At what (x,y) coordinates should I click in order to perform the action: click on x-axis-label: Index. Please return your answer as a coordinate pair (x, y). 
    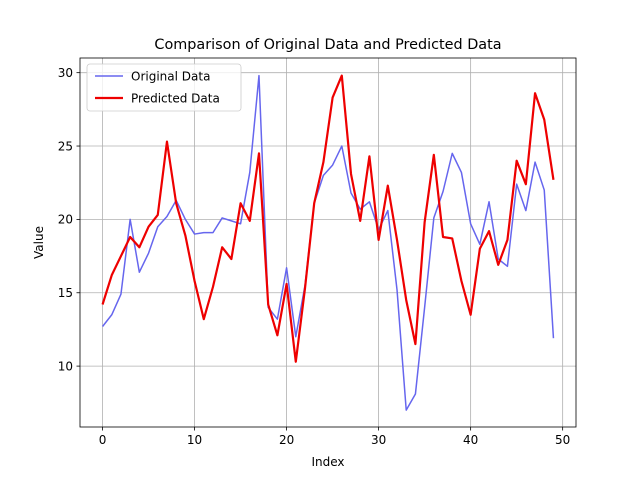
    Looking at the image, I should click on (327, 462).